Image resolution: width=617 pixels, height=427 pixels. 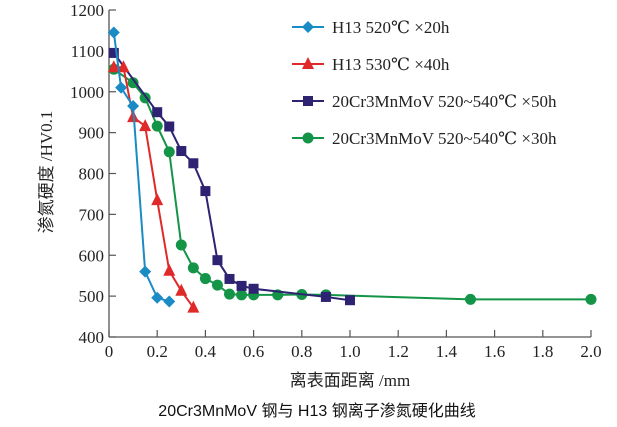 I want to click on x-tick-label: 0.6, so click(x=253, y=351).